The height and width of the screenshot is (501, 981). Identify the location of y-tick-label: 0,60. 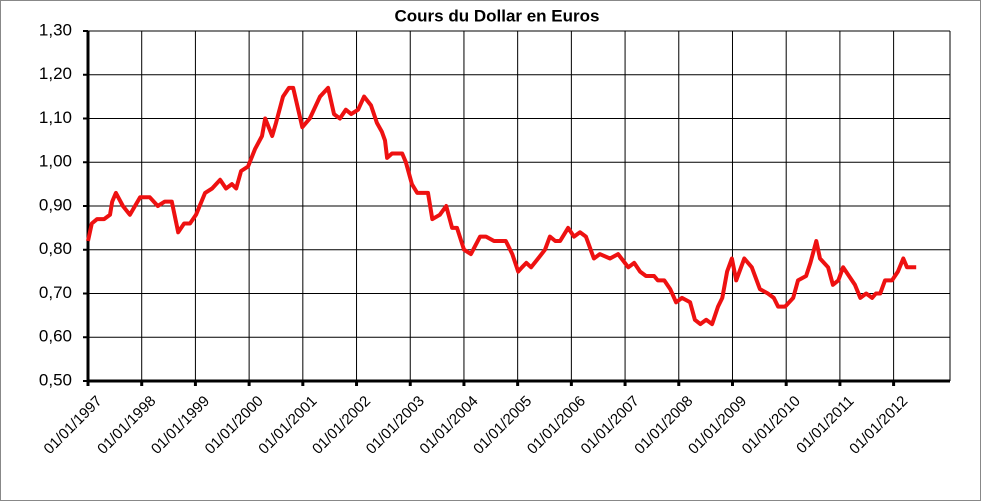
(55, 336).